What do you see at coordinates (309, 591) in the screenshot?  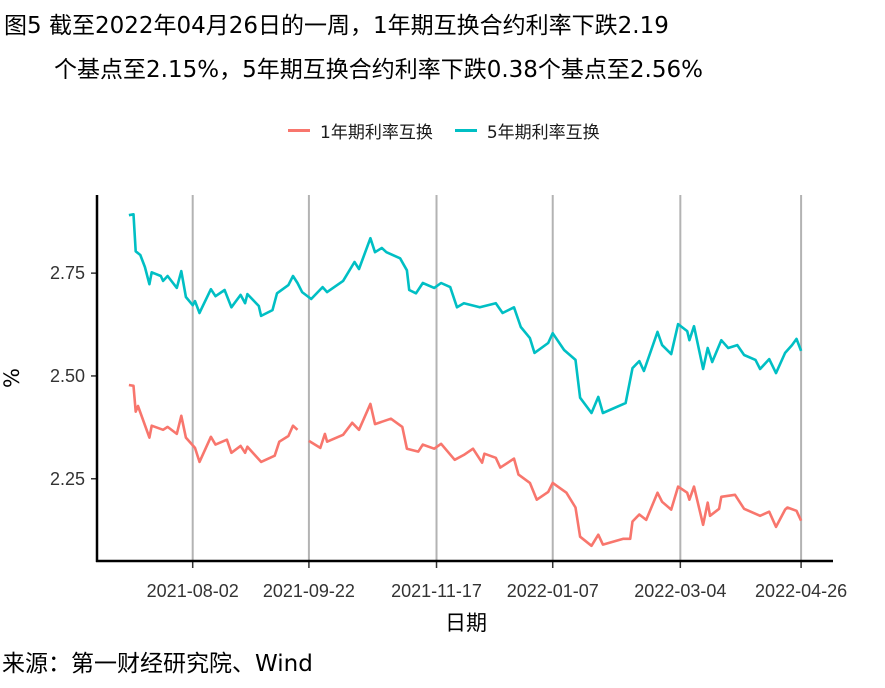 I see `x-tick-label: 2021-09-22` at bounding box center [309, 591].